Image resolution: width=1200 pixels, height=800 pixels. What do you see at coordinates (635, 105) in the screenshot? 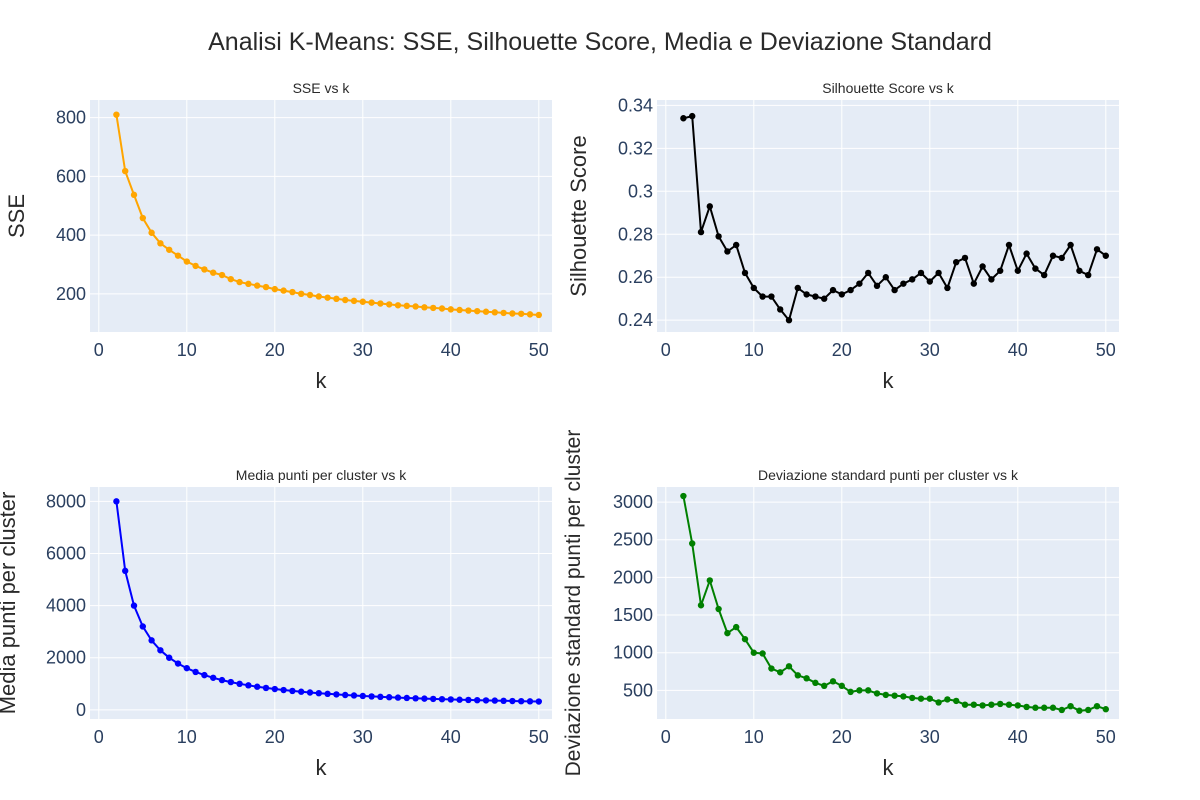
I see `y-tick-label: 0.34` at bounding box center [635, 105].